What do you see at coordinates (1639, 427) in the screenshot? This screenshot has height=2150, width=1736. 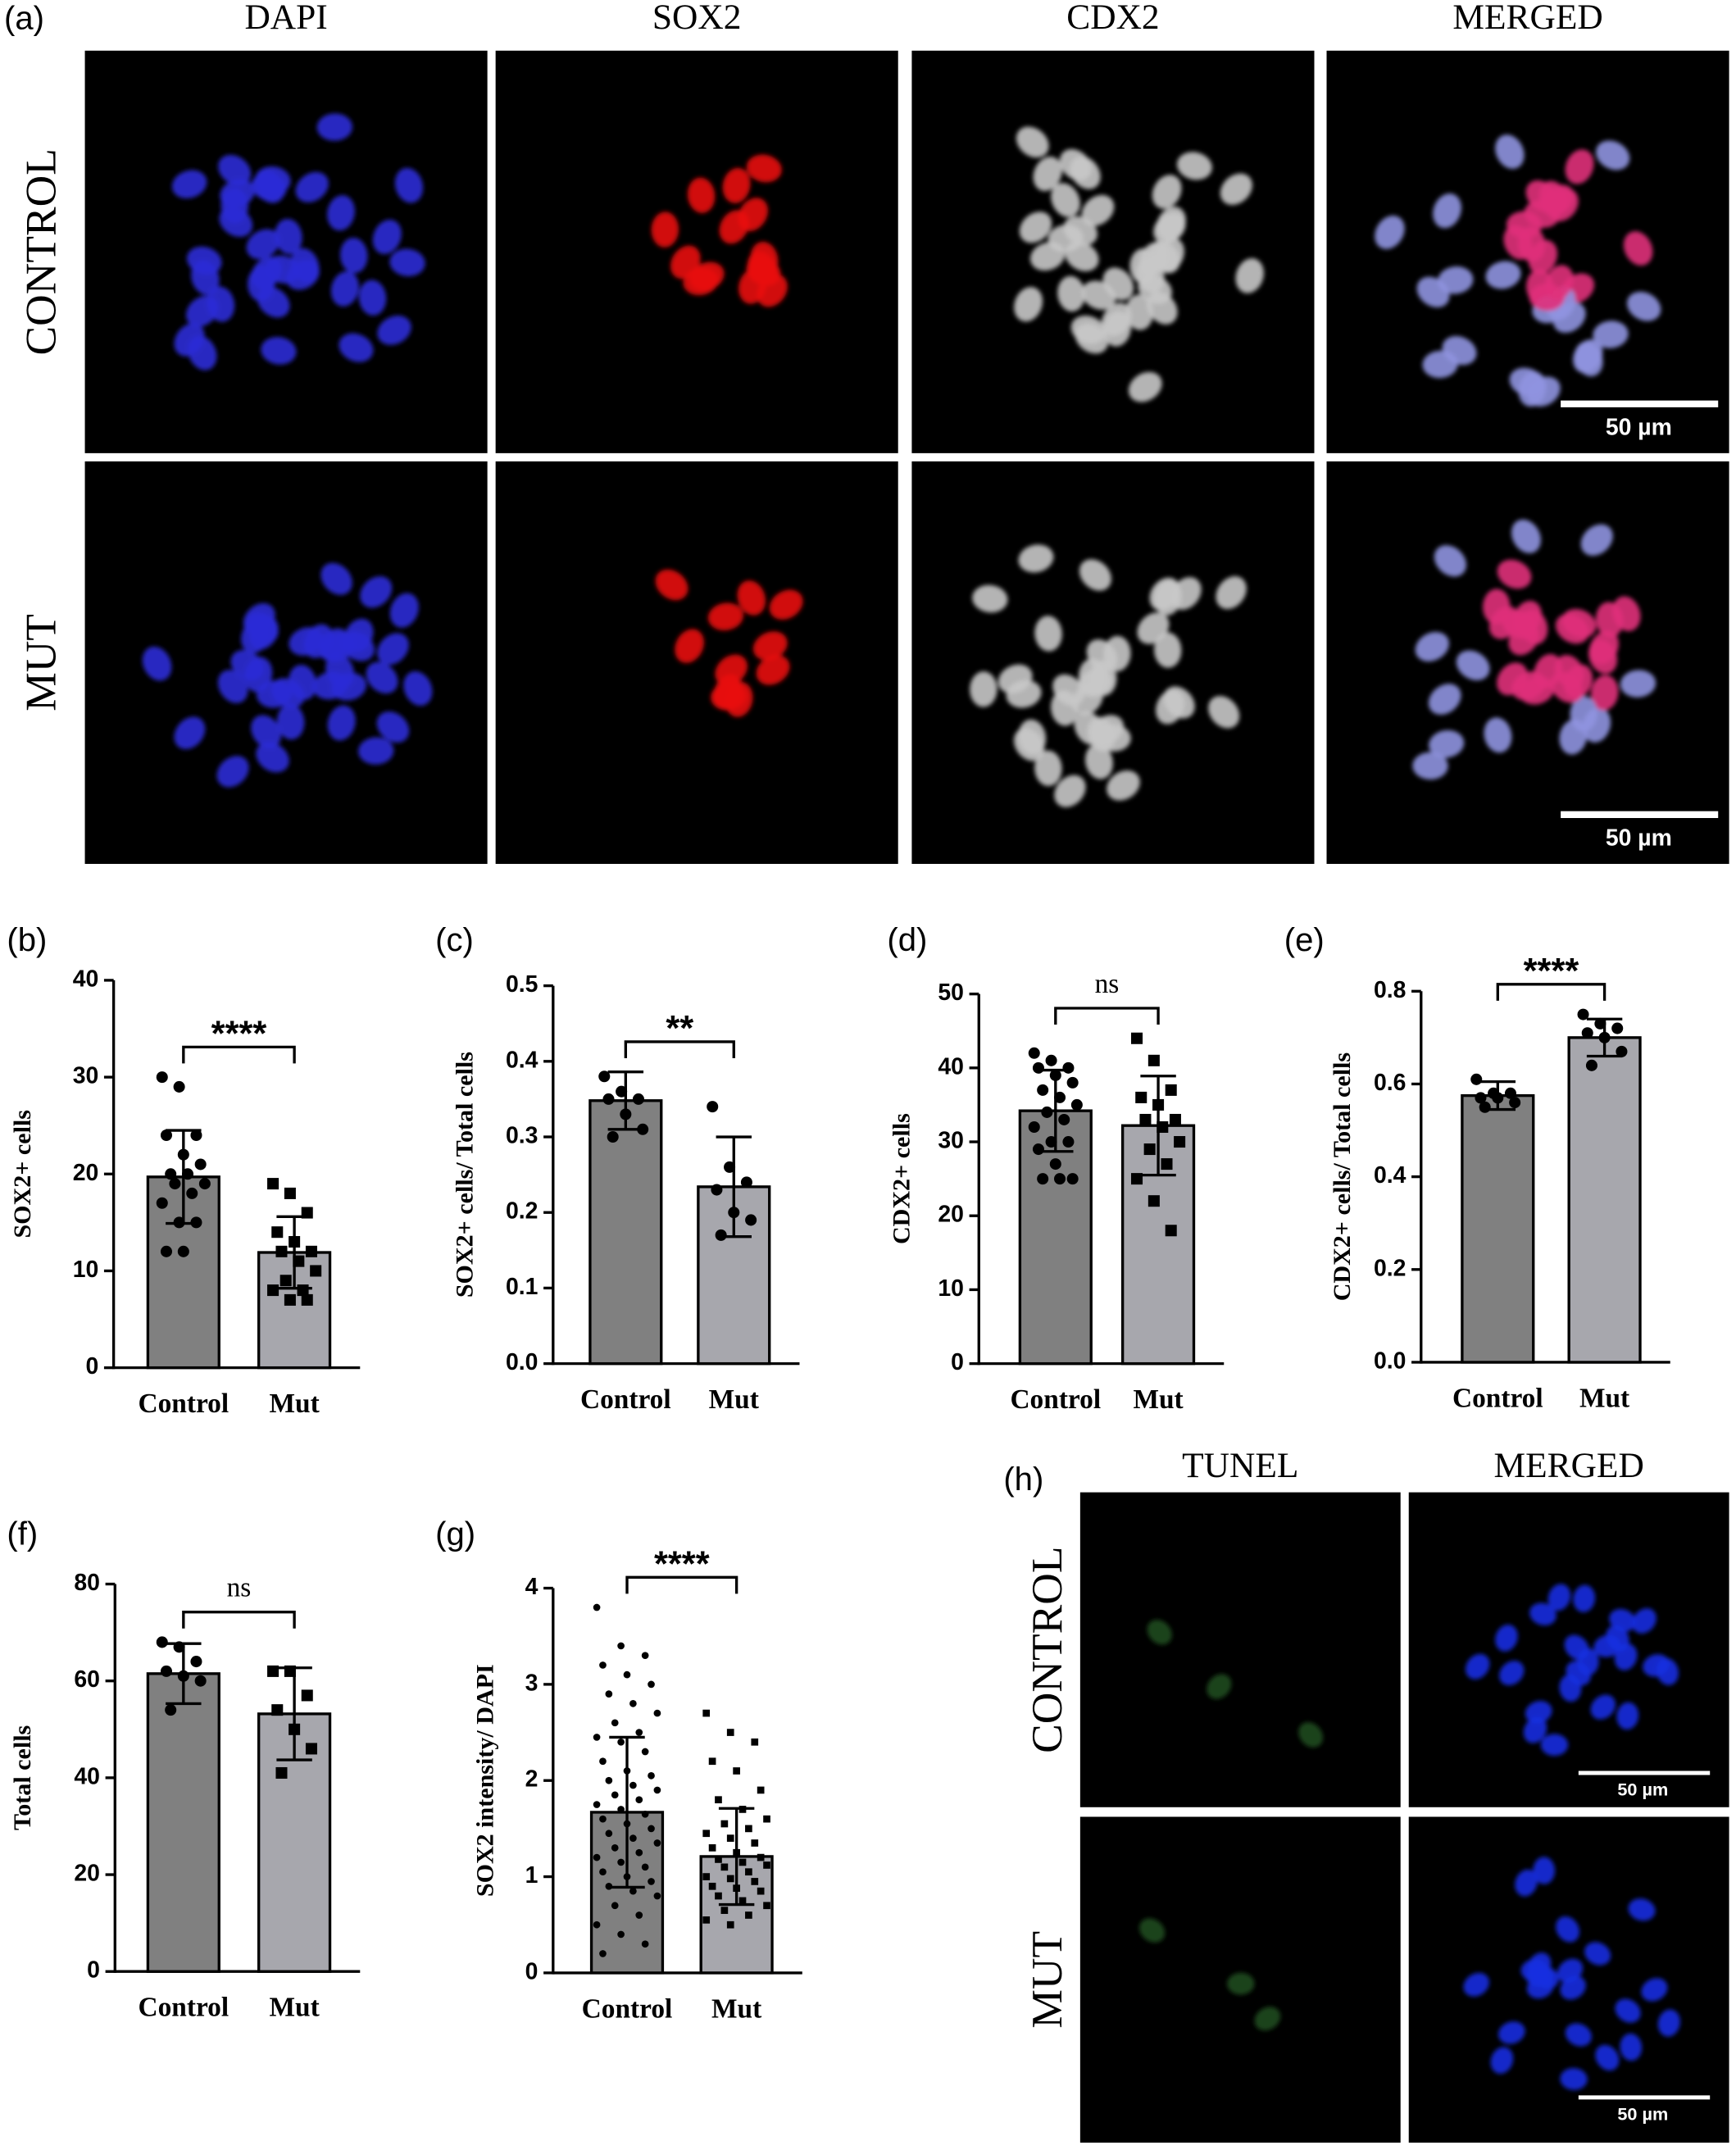 I see `scale-bar-label: 50 µm` at bounding box center [1639, 427].